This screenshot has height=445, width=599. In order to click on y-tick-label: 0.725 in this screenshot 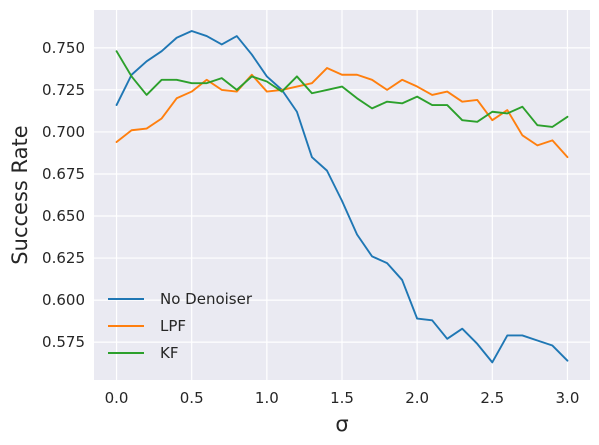, I will do `click(63, 90)`.